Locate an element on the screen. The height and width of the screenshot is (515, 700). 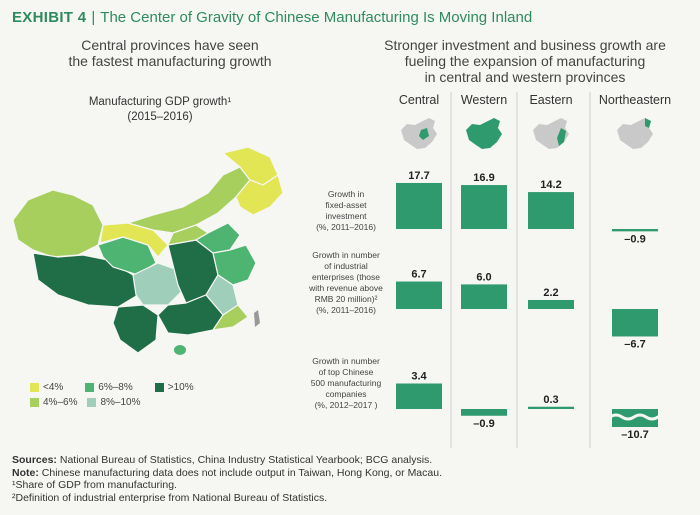
map-region-fujian is located at coordinates (230, 317).